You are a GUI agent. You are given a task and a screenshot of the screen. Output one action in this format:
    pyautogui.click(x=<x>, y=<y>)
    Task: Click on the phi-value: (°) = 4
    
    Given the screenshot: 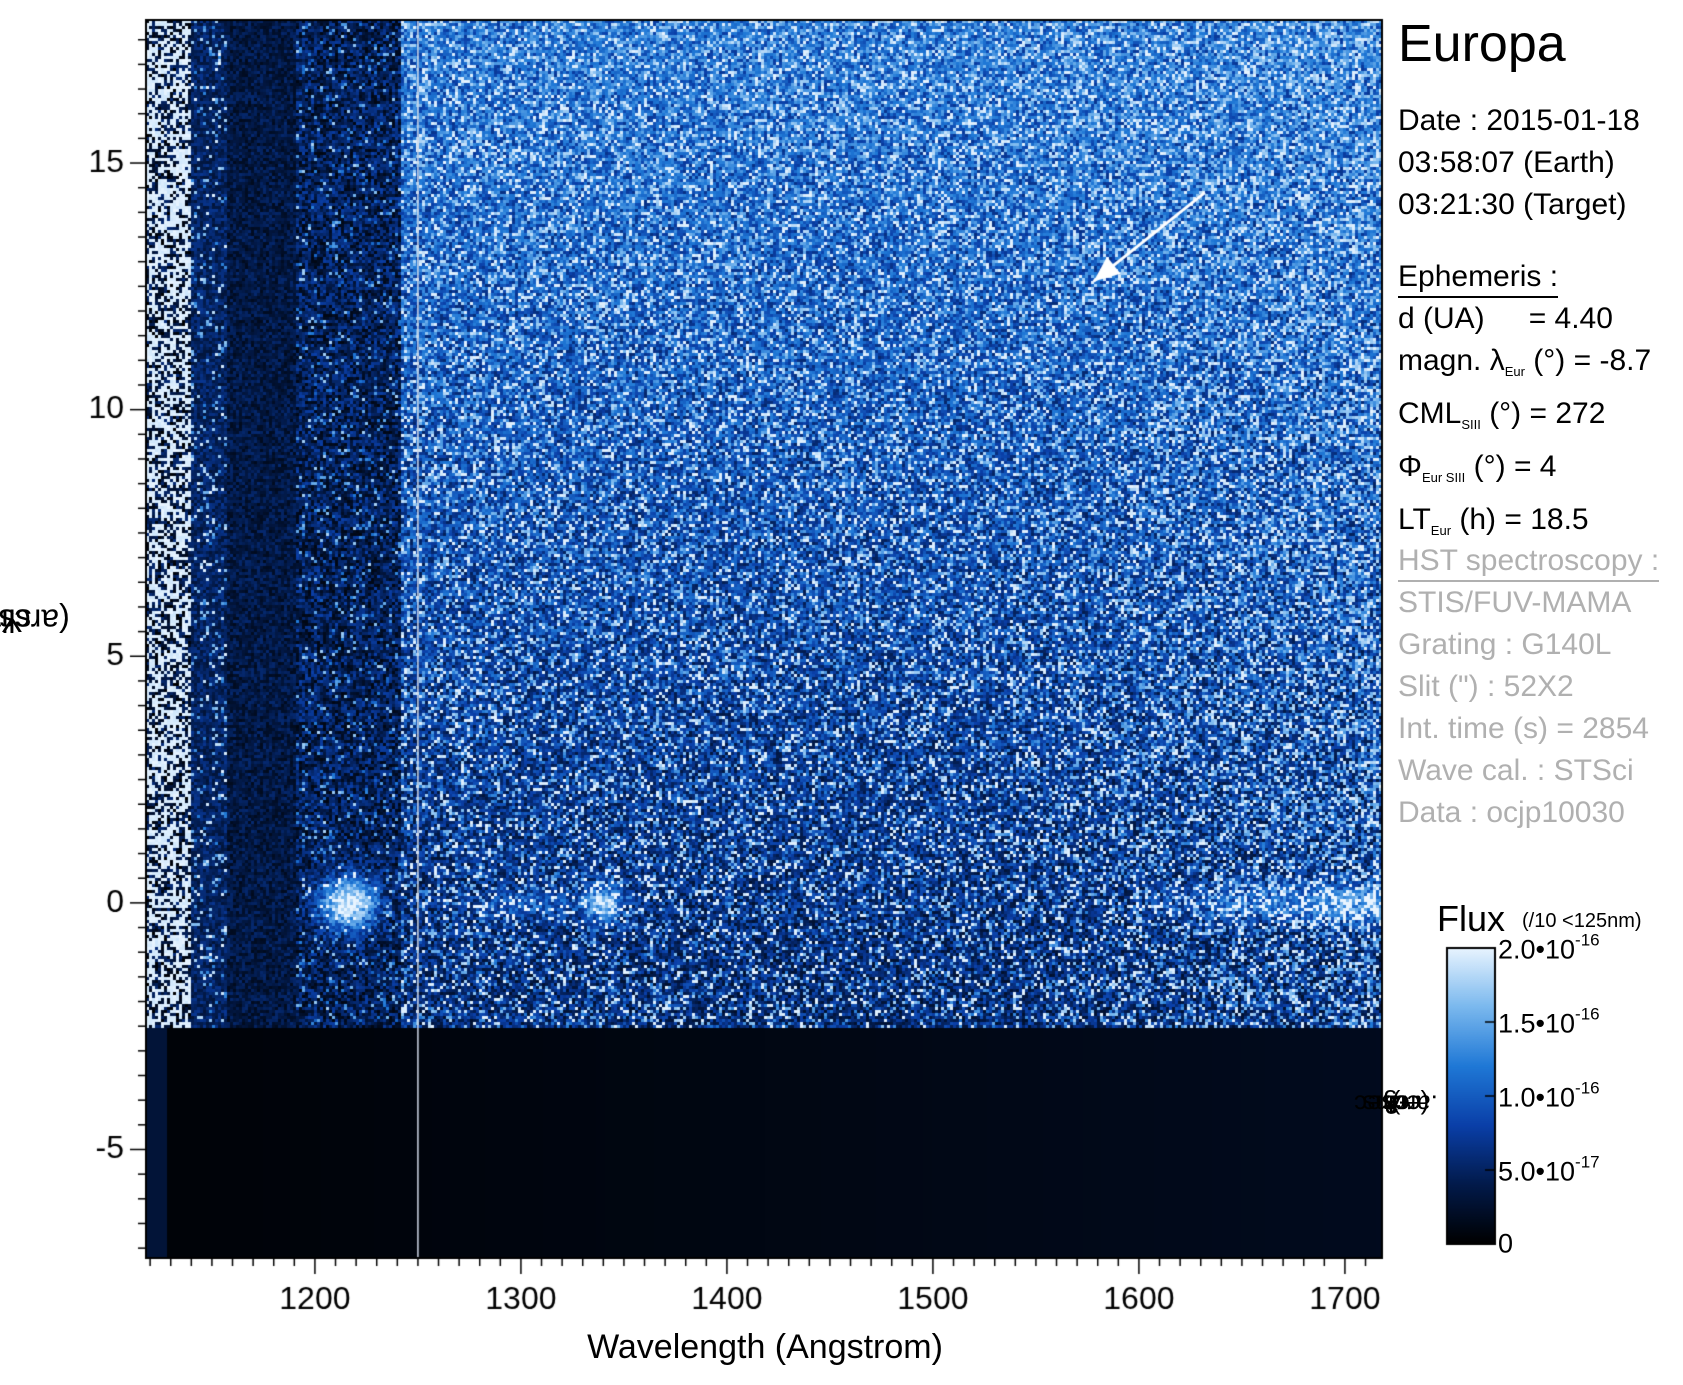 What is the action you would take?
    pyautogui.click(x=1511, y=466)
    